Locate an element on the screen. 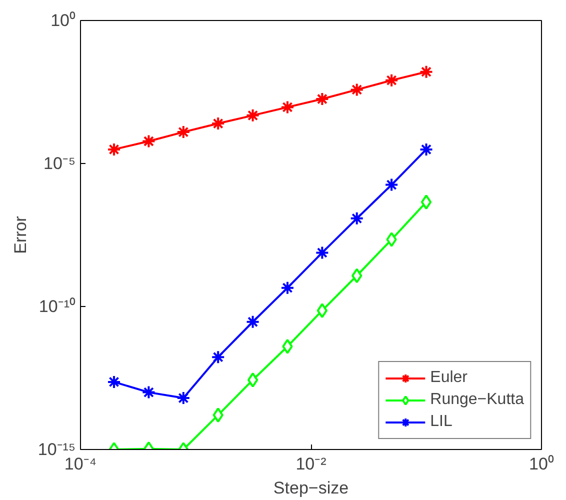 Image resolution: width=566 pixels, height=500 pixels. x-axis-title: Step−size is located at coordinates (311, 488).